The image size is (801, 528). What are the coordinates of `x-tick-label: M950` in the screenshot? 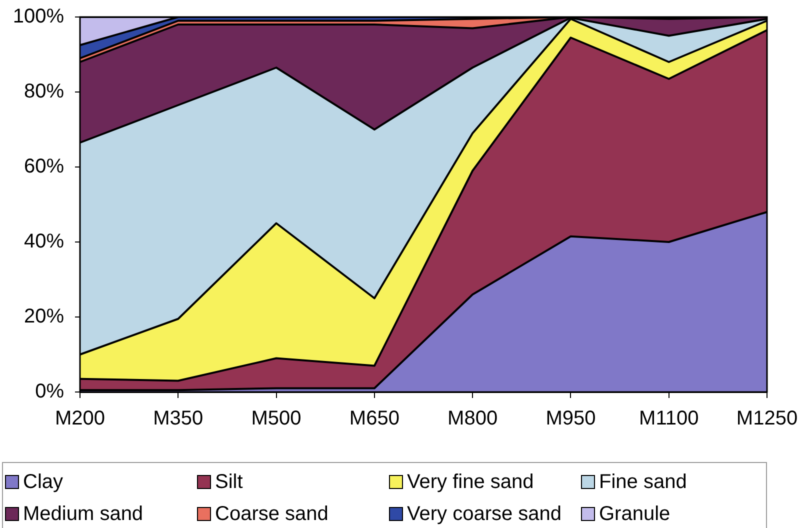 It's located at (571, 419).